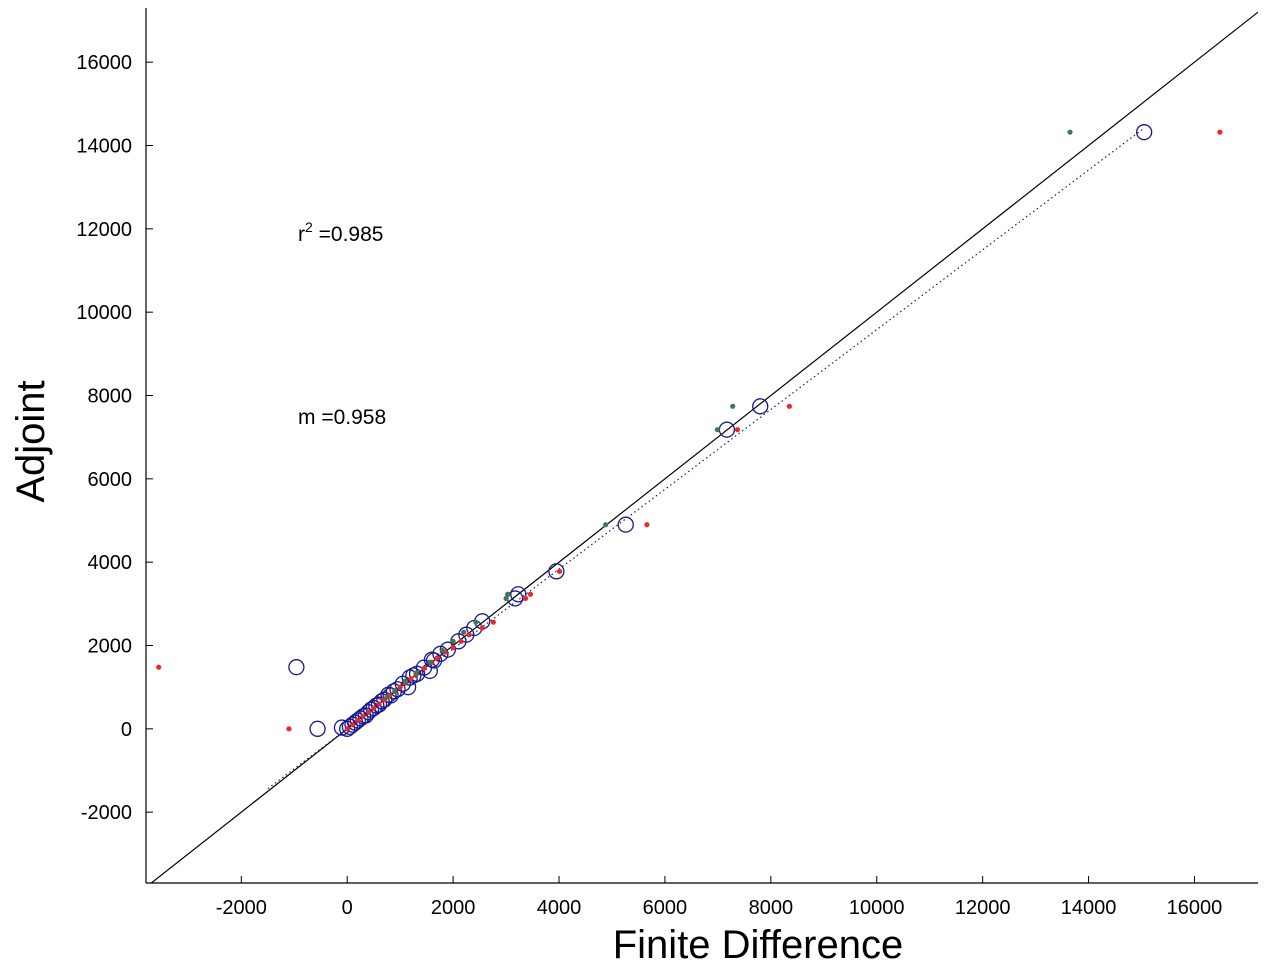  Describe the element at coordinates (104, 63) in the screenshot. I see `y-tick-label: 16000` at that location.